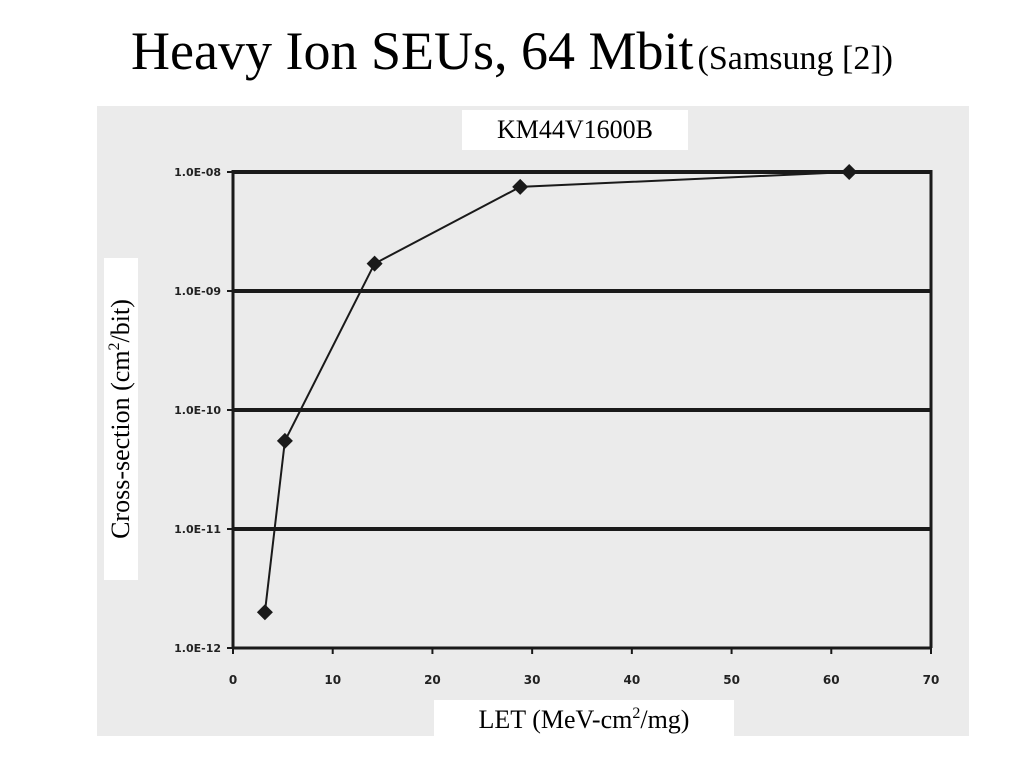 This screenshot has height=768, width=1024. What do you see at coordinates (197, 172) in the screenshot?
I see `y-tick-label: 1.0E-08` at bounding box center [197, 172].